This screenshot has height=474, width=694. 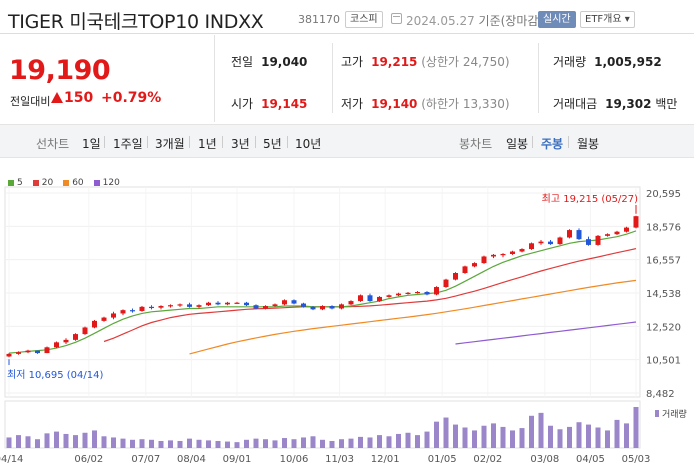 What do you see at coordinates (394, 104) in the screenshot?
I see `stat-value: 19,140` at bounding box center [394, 104].